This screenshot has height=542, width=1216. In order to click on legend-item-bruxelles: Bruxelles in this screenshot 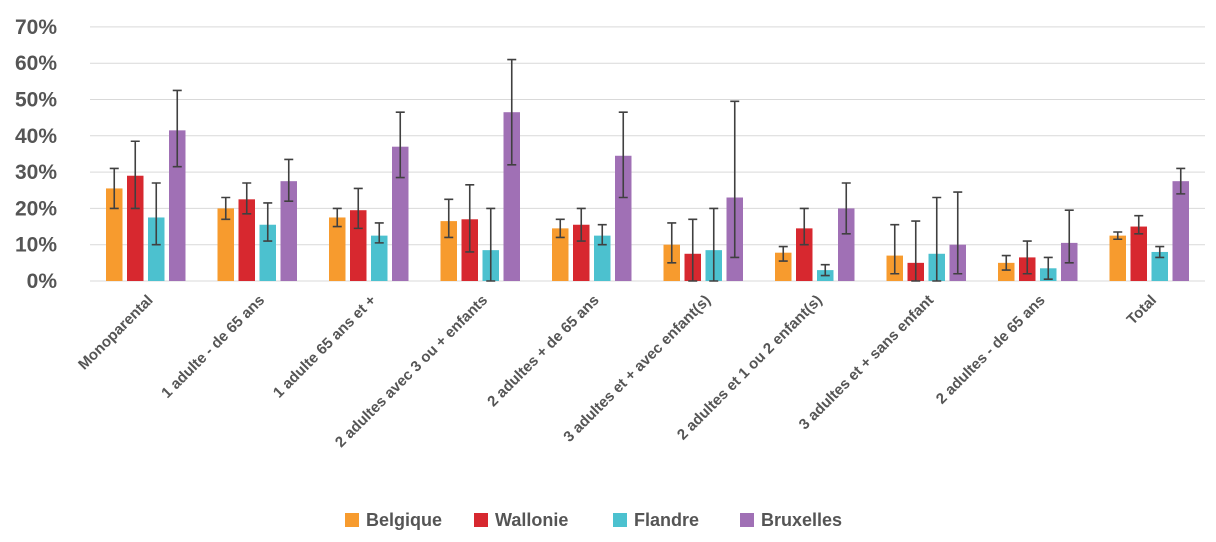, I will do `click(791, 520)`.